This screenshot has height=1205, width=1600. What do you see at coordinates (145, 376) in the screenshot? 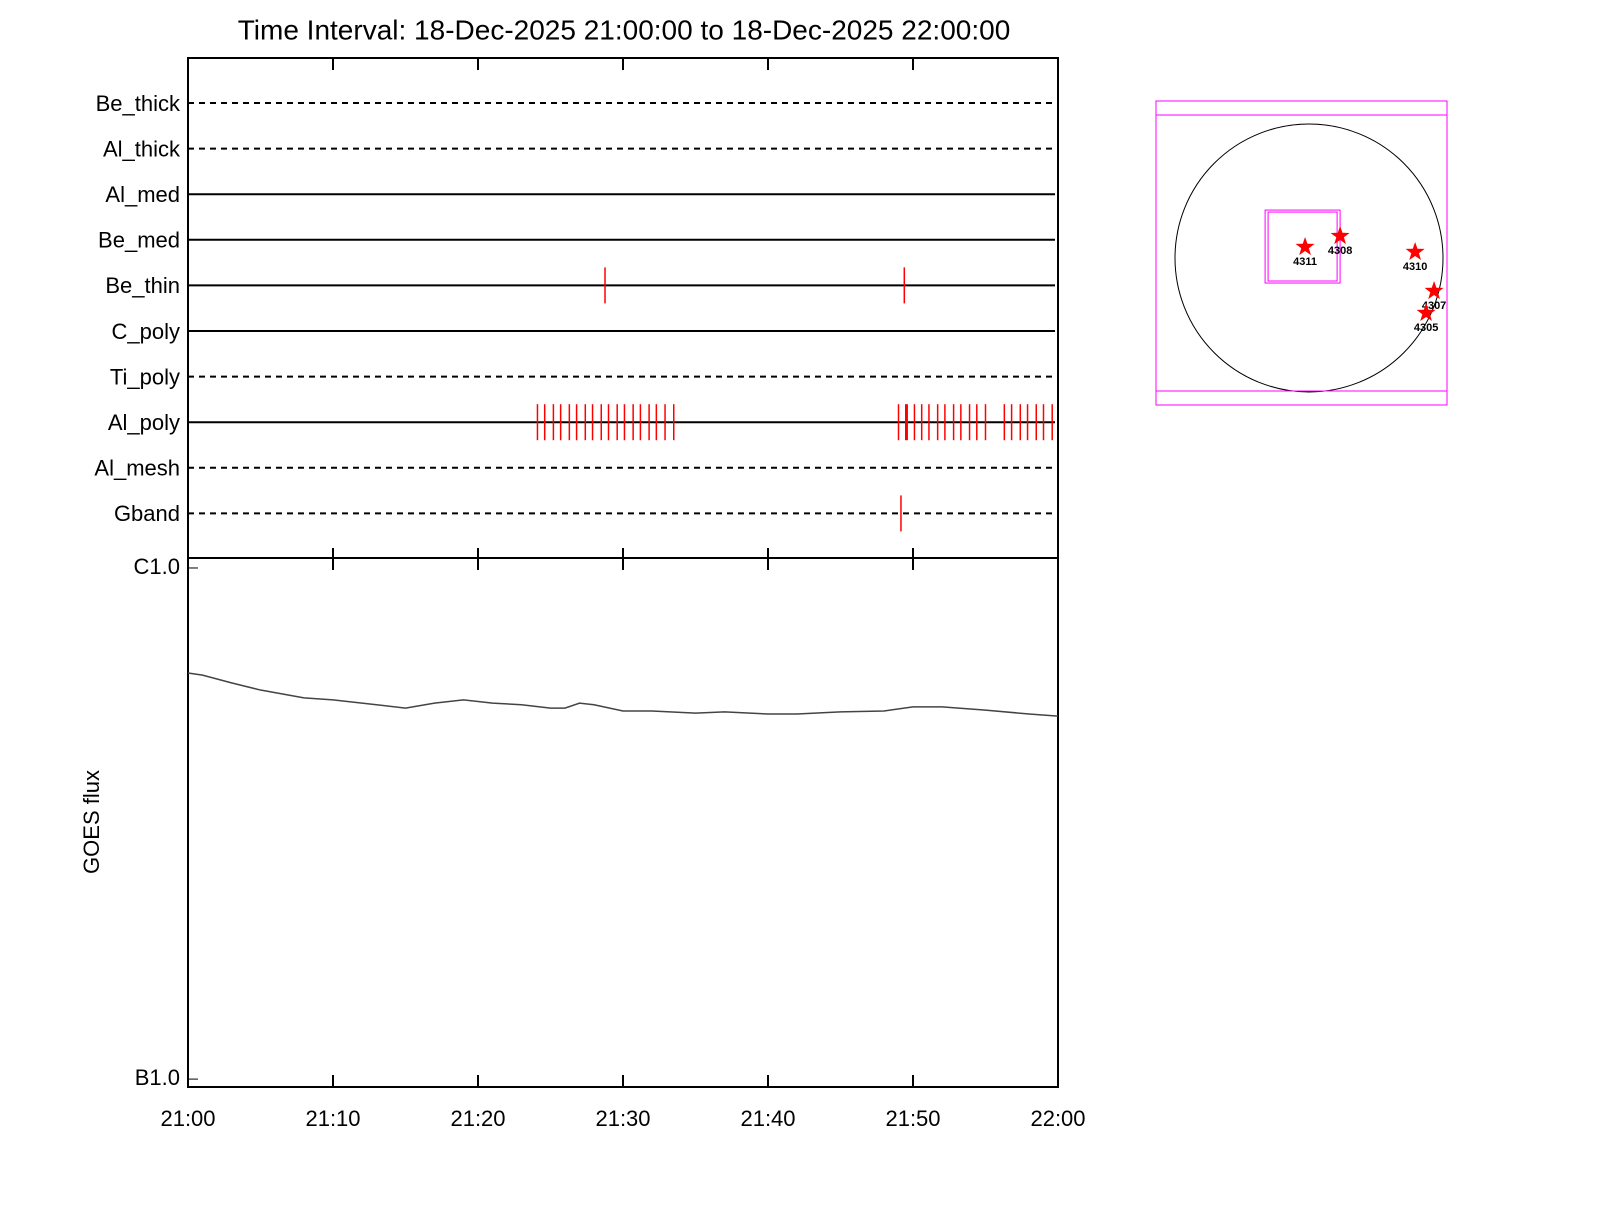
I see `row-label: Ti_poly` at bounding box center [145, 376].